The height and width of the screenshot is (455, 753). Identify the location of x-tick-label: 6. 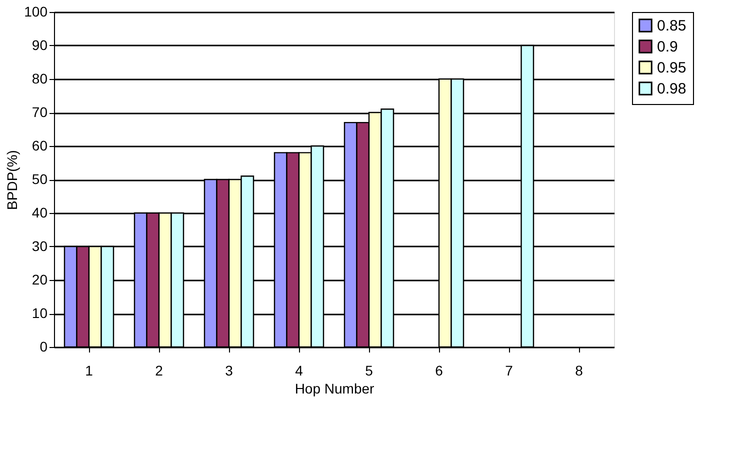
(439, 370).